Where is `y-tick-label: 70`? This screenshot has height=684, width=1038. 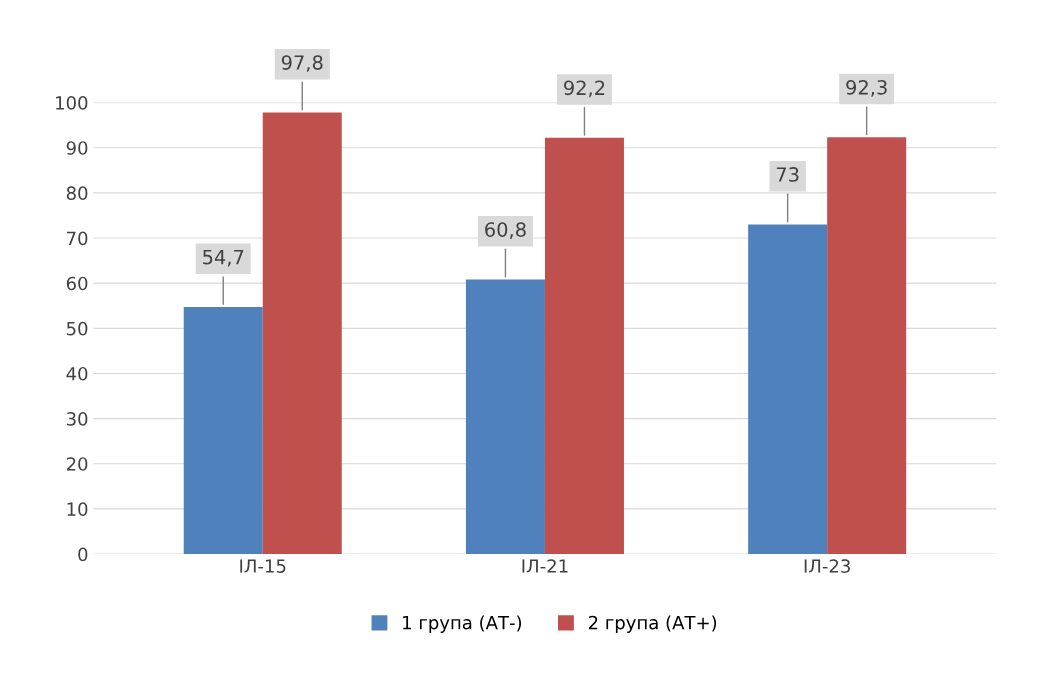 y-tick-label: 70 is located at coordinates (77, 238).